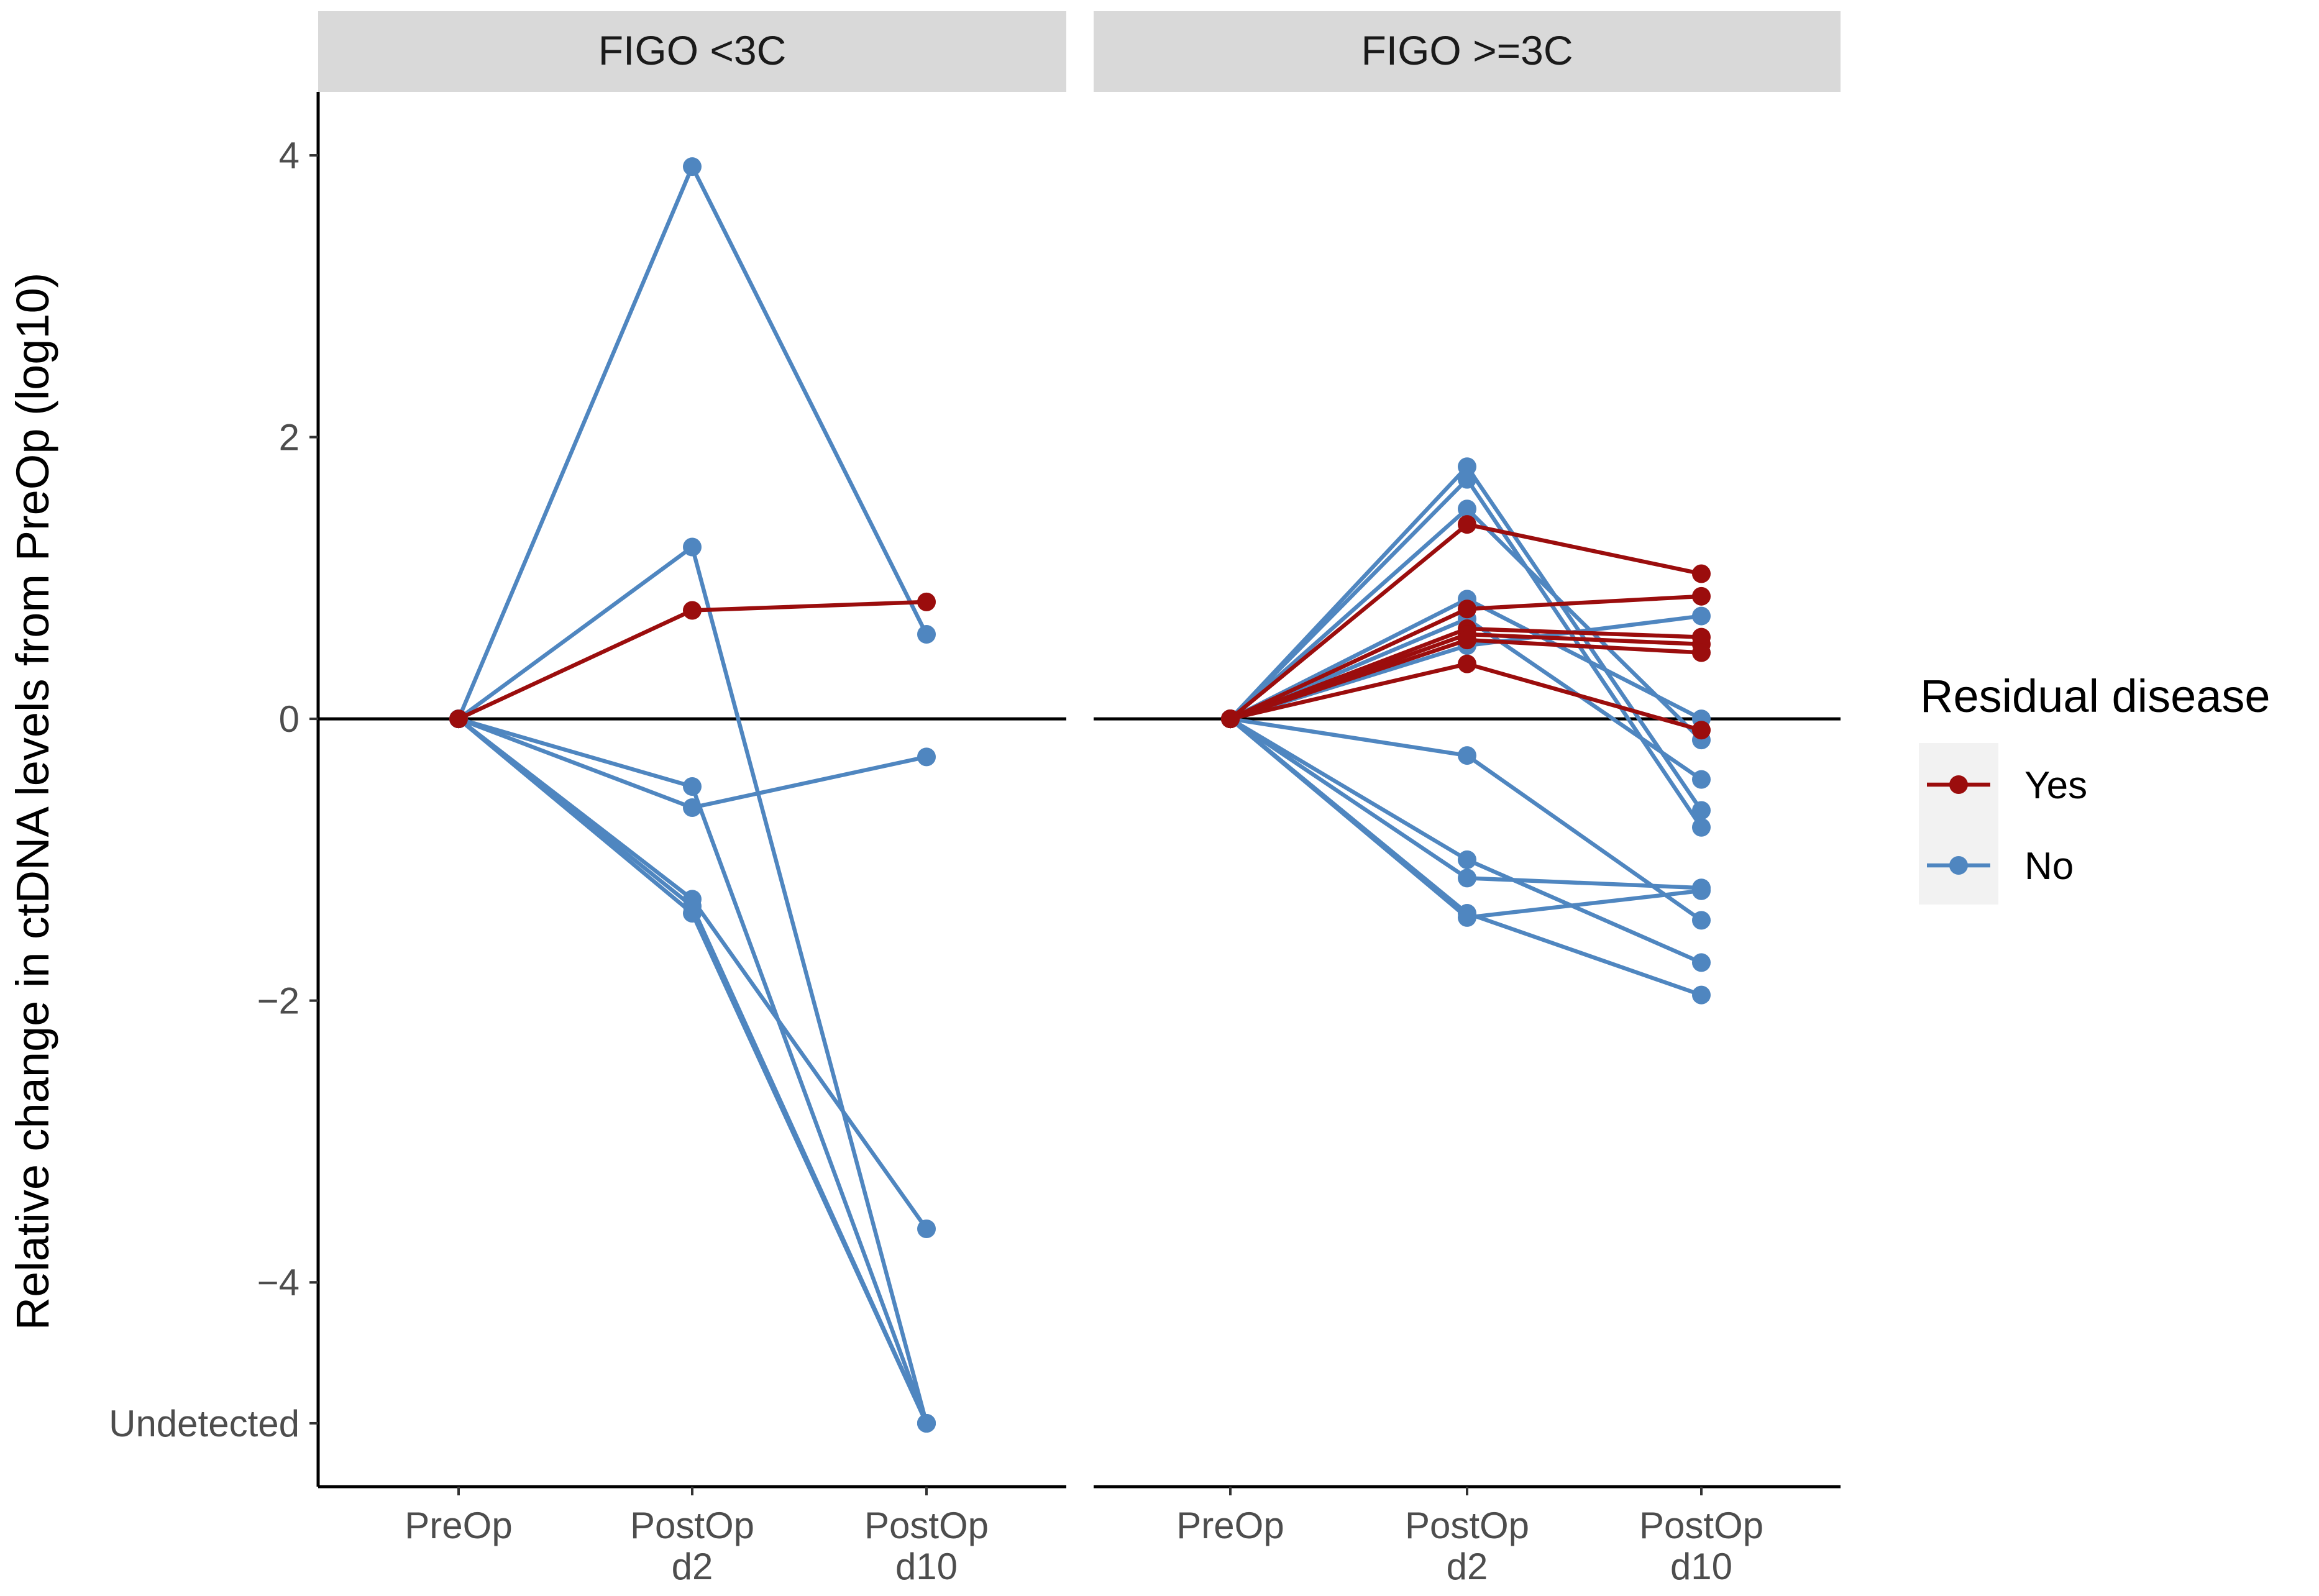 Image resolution: width=2319 pixels, height=1596 pixels. I want to click on y-tick-label: 0, so click(289, 719).